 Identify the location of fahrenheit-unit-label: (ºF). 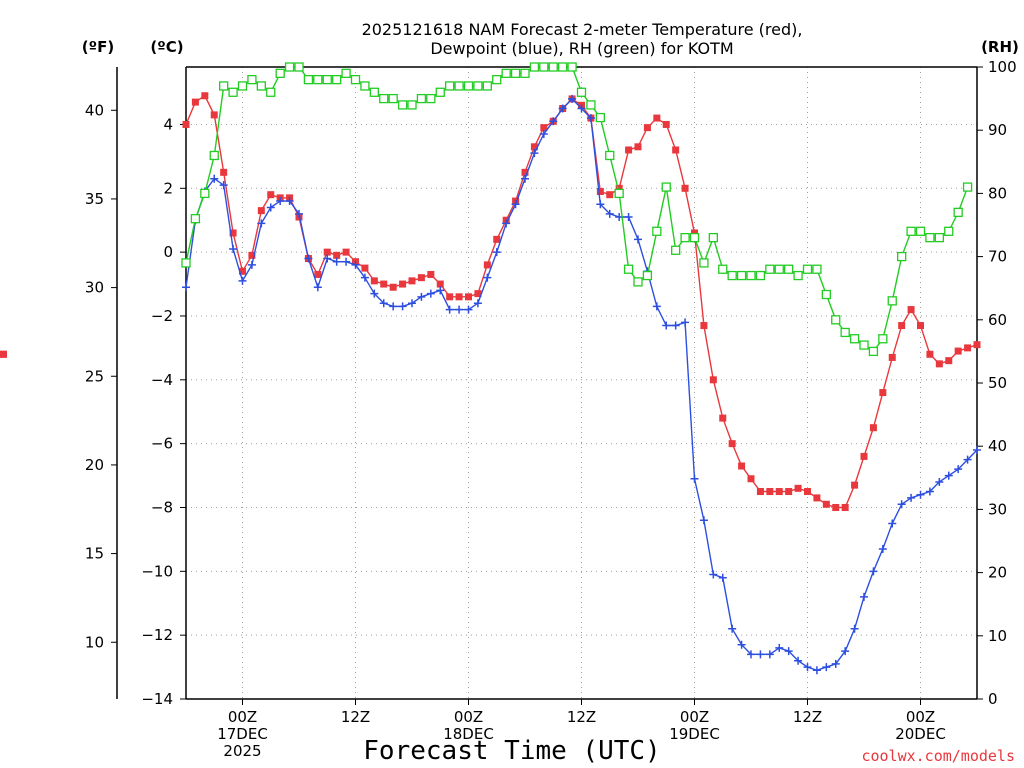
(98, 47).